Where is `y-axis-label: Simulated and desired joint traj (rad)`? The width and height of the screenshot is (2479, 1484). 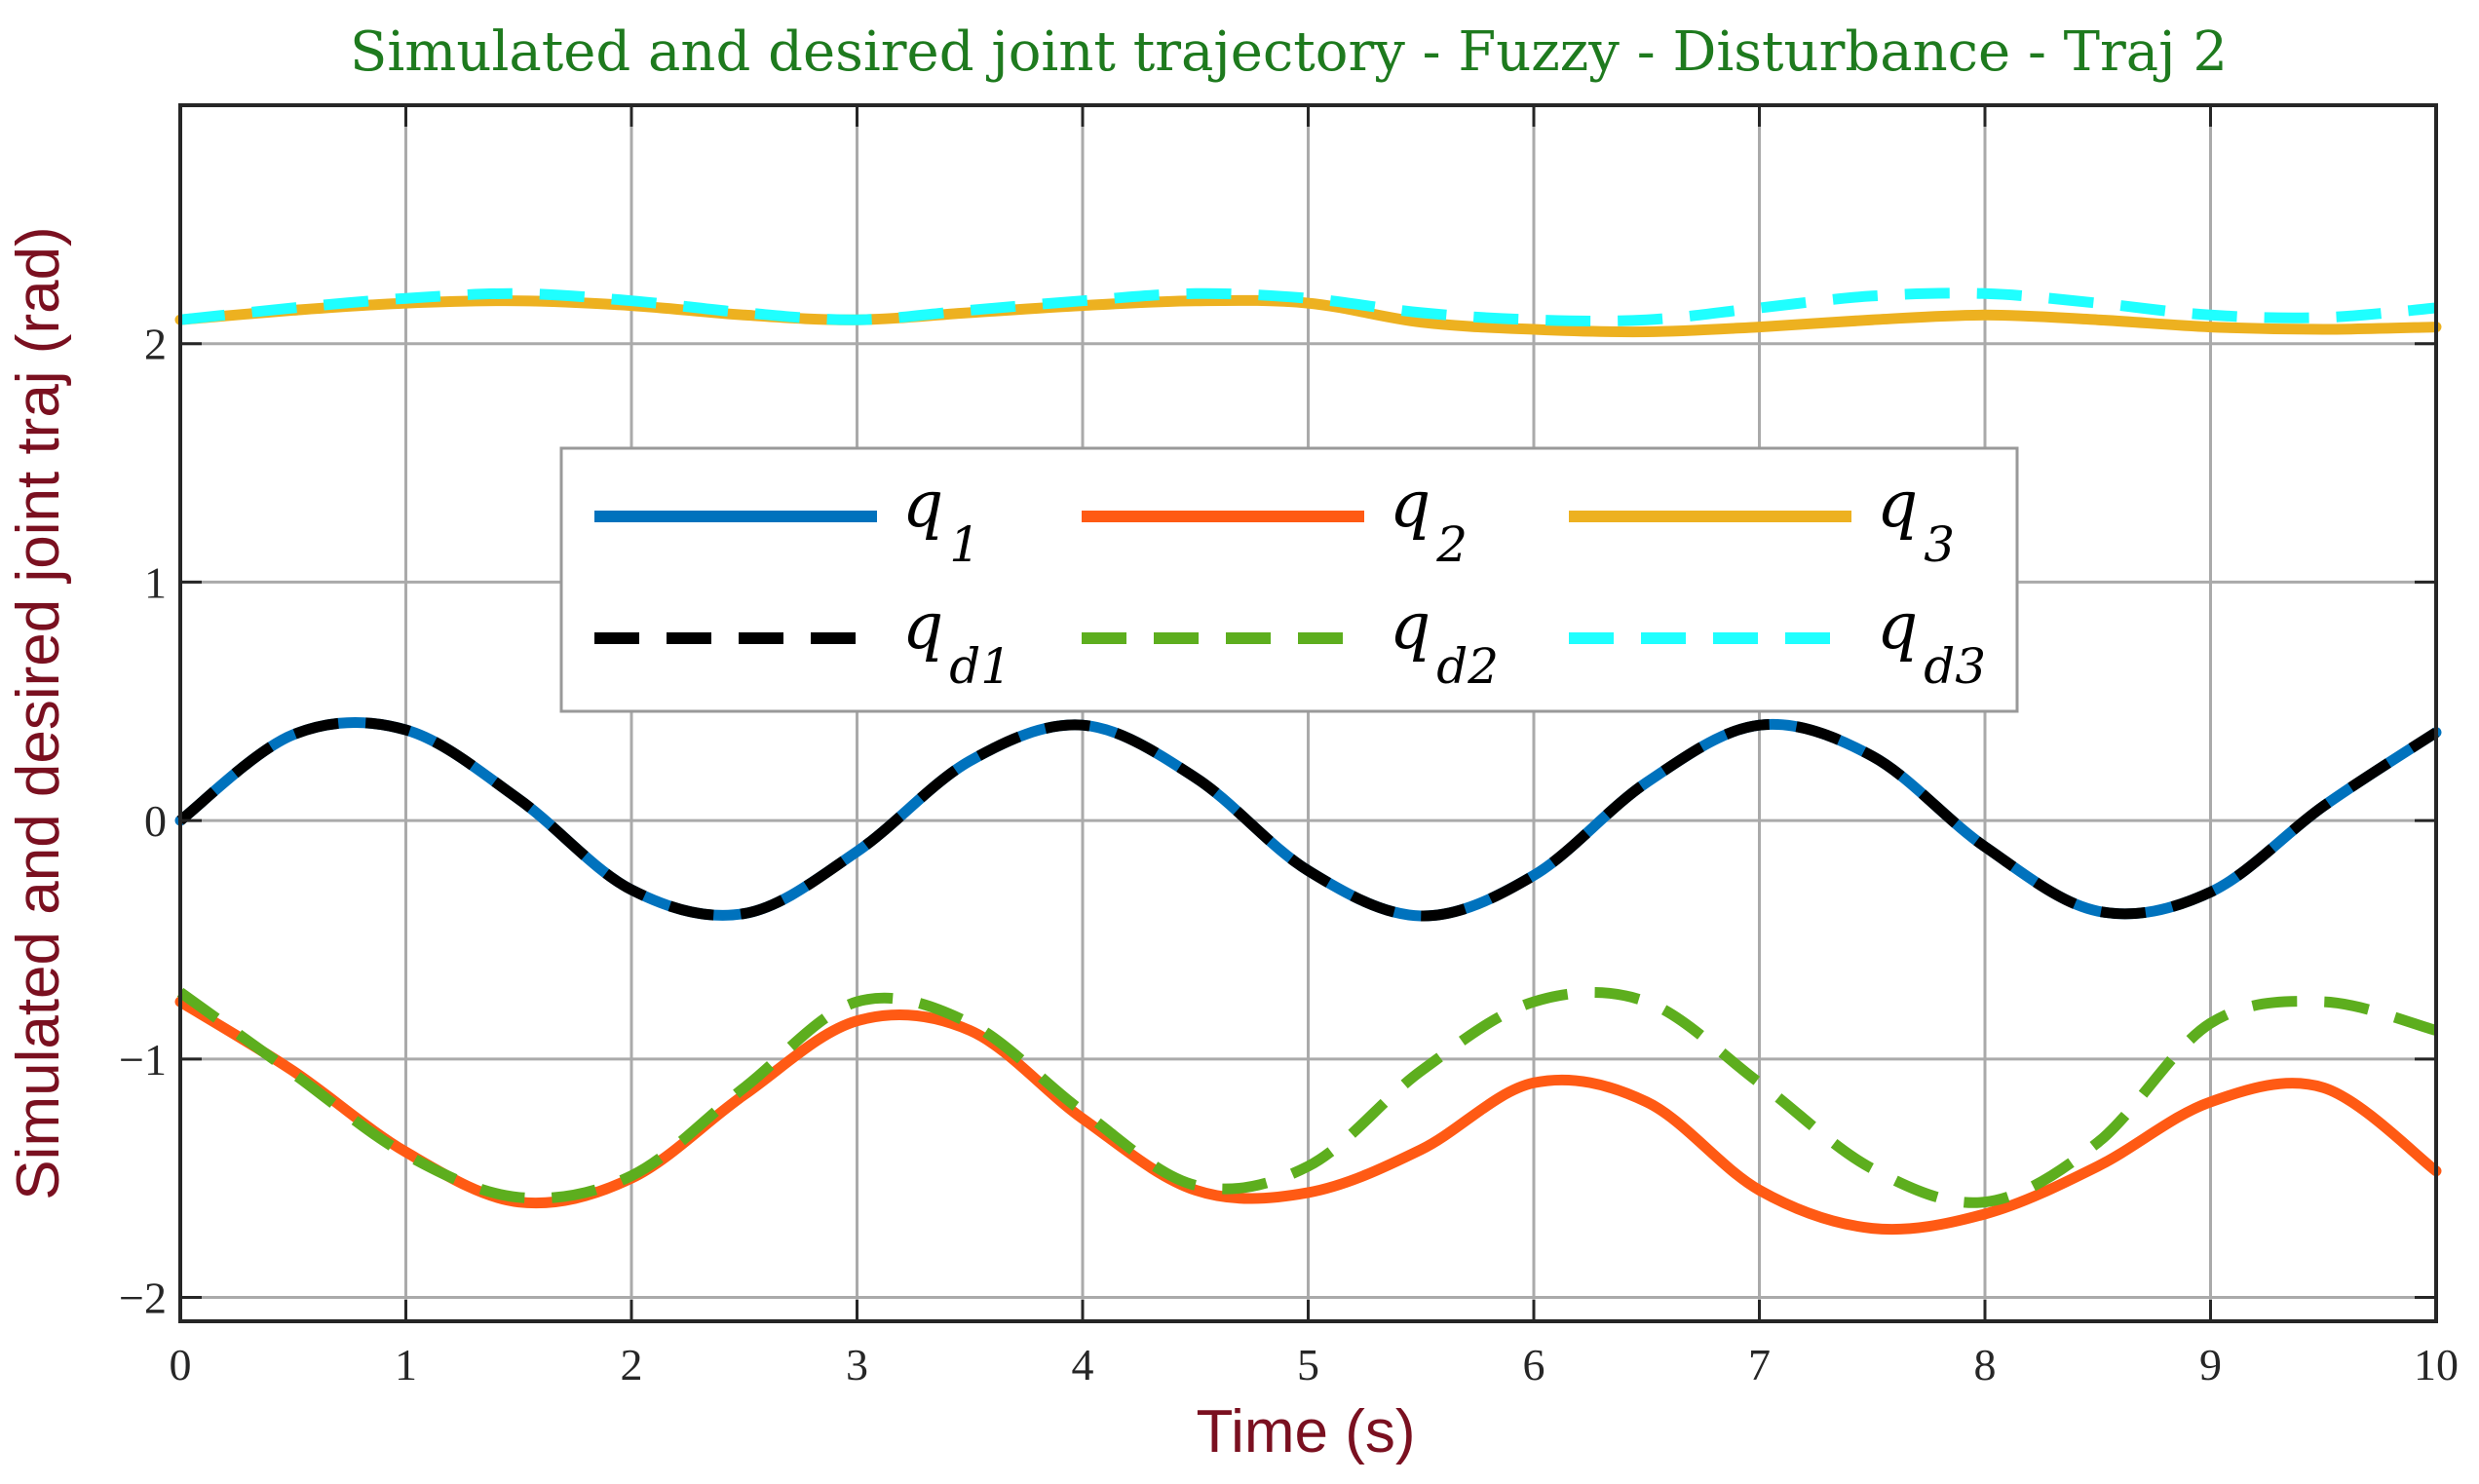
y-axis-label: Simulated and desired joint traj (rad) is located at coordinates (38, 712).